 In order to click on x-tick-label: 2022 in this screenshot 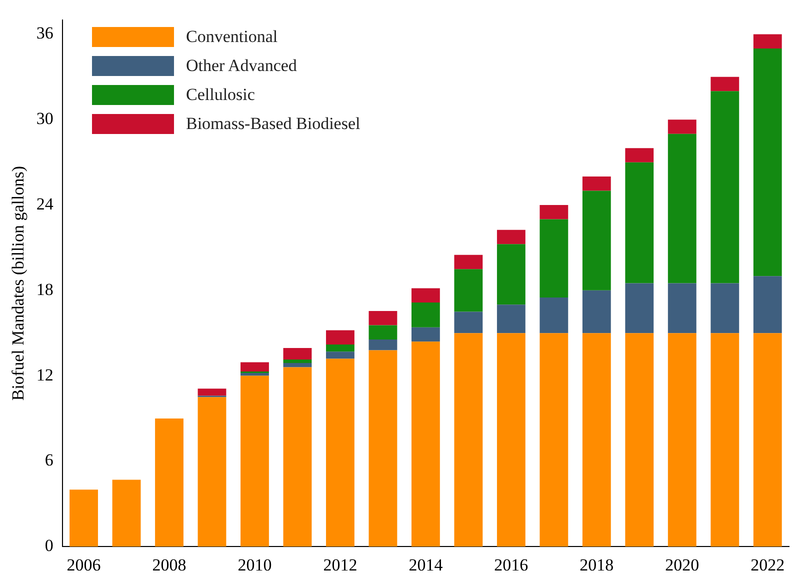, I will do `click(767, 564)`.